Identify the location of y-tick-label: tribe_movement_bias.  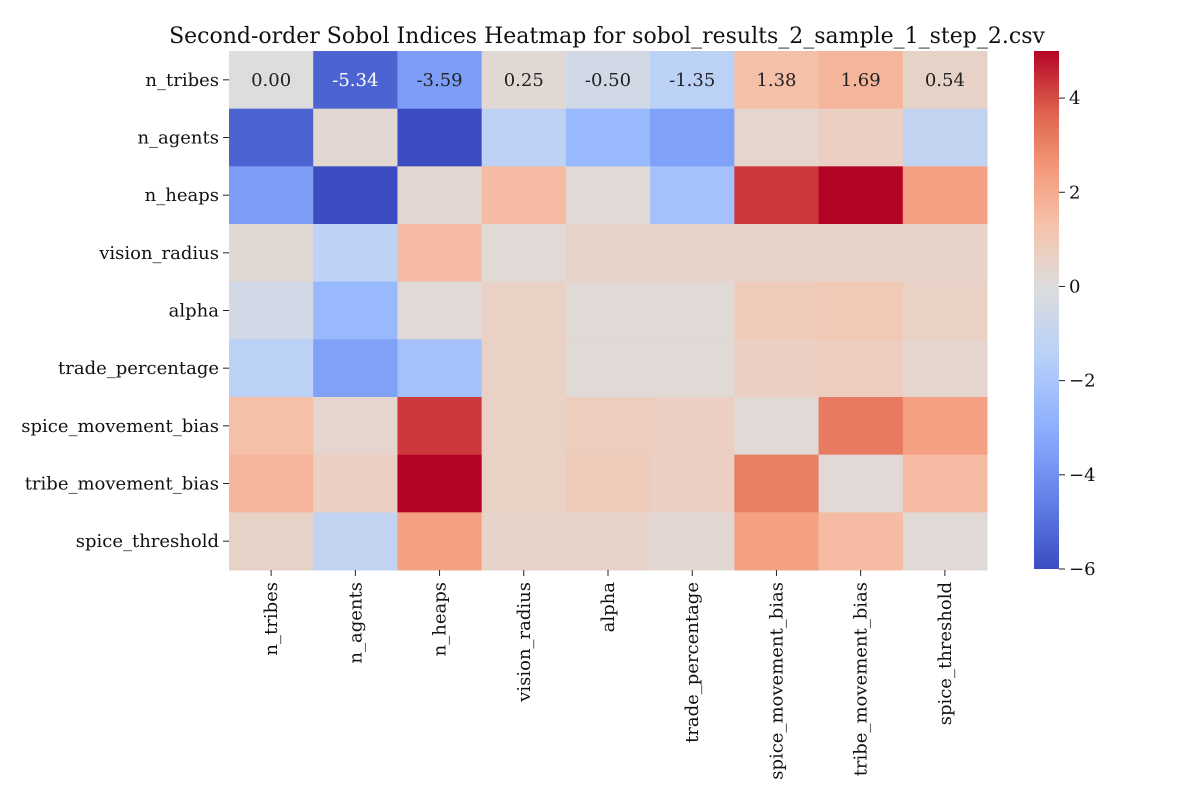
(122, 484).